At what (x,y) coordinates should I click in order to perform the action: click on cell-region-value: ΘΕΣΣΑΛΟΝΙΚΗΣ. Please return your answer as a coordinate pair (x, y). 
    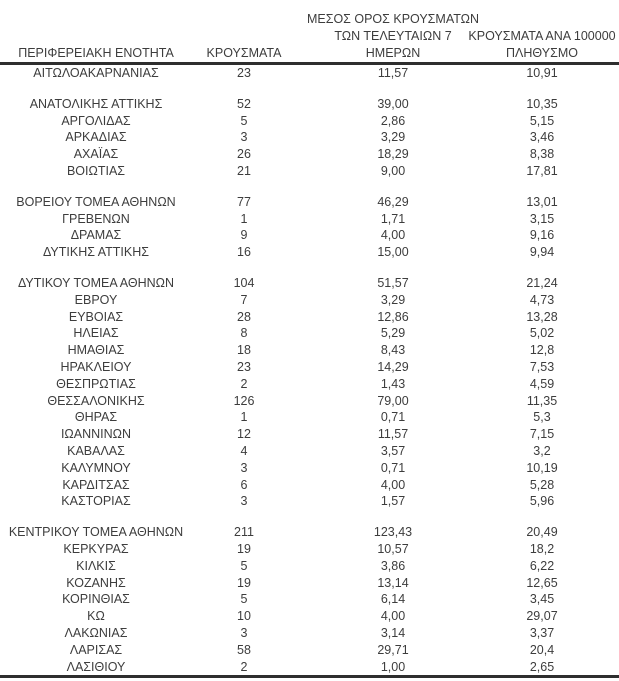
    Looking at the image, I should click on (96, 400).